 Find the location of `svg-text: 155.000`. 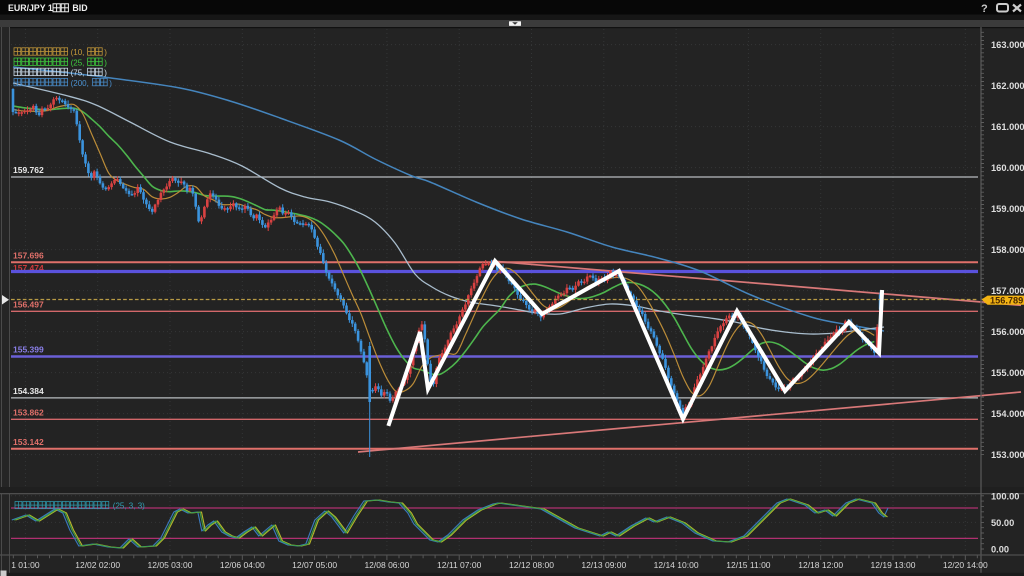

svg-text: 155.000 is located at coordinates (1007, 373).